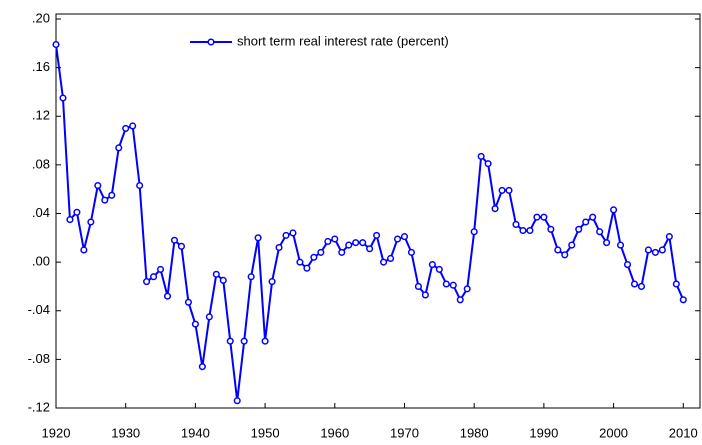  Describe the element at coordinates (39, 406) in the screenshot. I see `y-tick-label: -.12` at that location.